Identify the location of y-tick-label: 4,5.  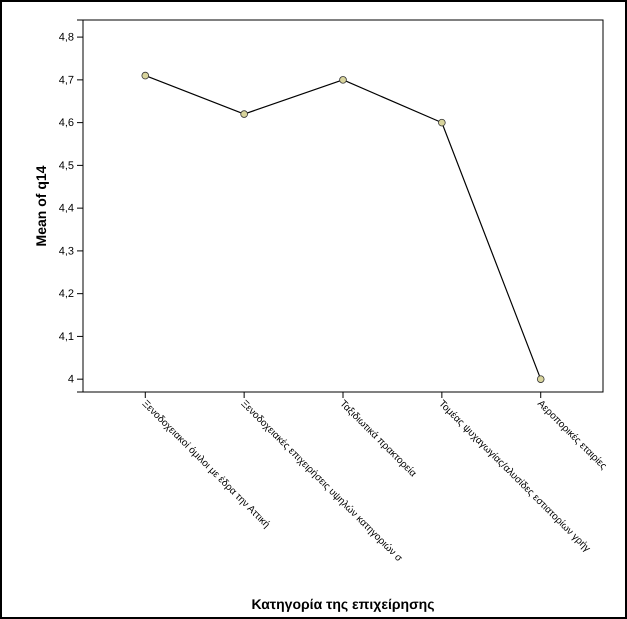
(66, 166).